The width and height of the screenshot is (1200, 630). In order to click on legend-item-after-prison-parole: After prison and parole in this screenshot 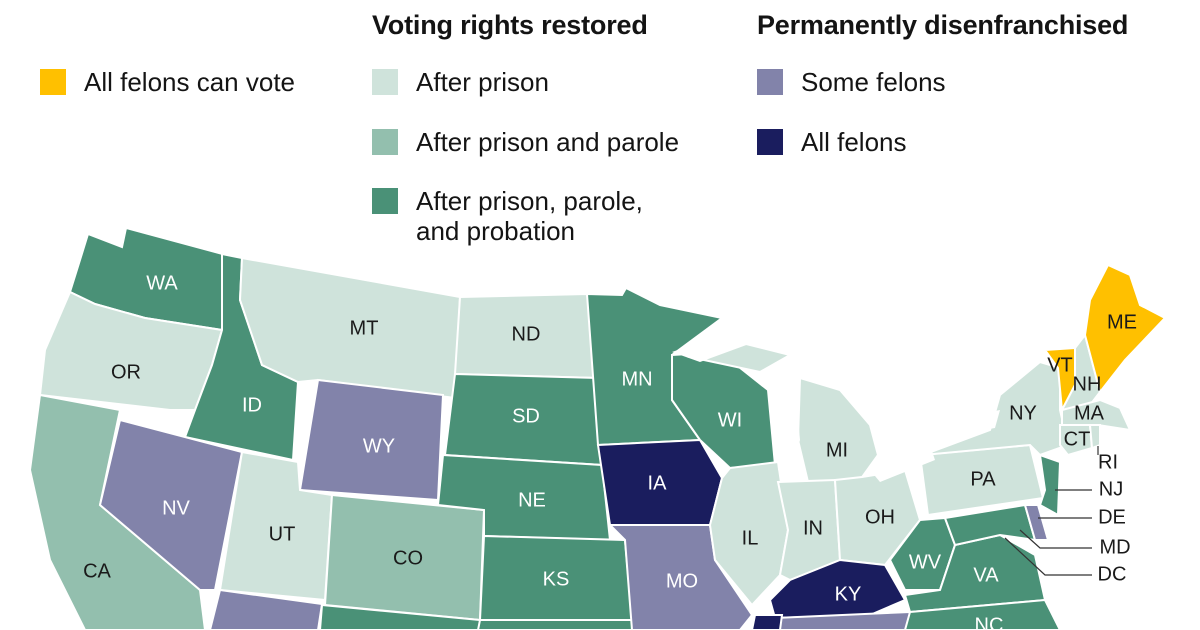, I will do `click(525, 142)`.